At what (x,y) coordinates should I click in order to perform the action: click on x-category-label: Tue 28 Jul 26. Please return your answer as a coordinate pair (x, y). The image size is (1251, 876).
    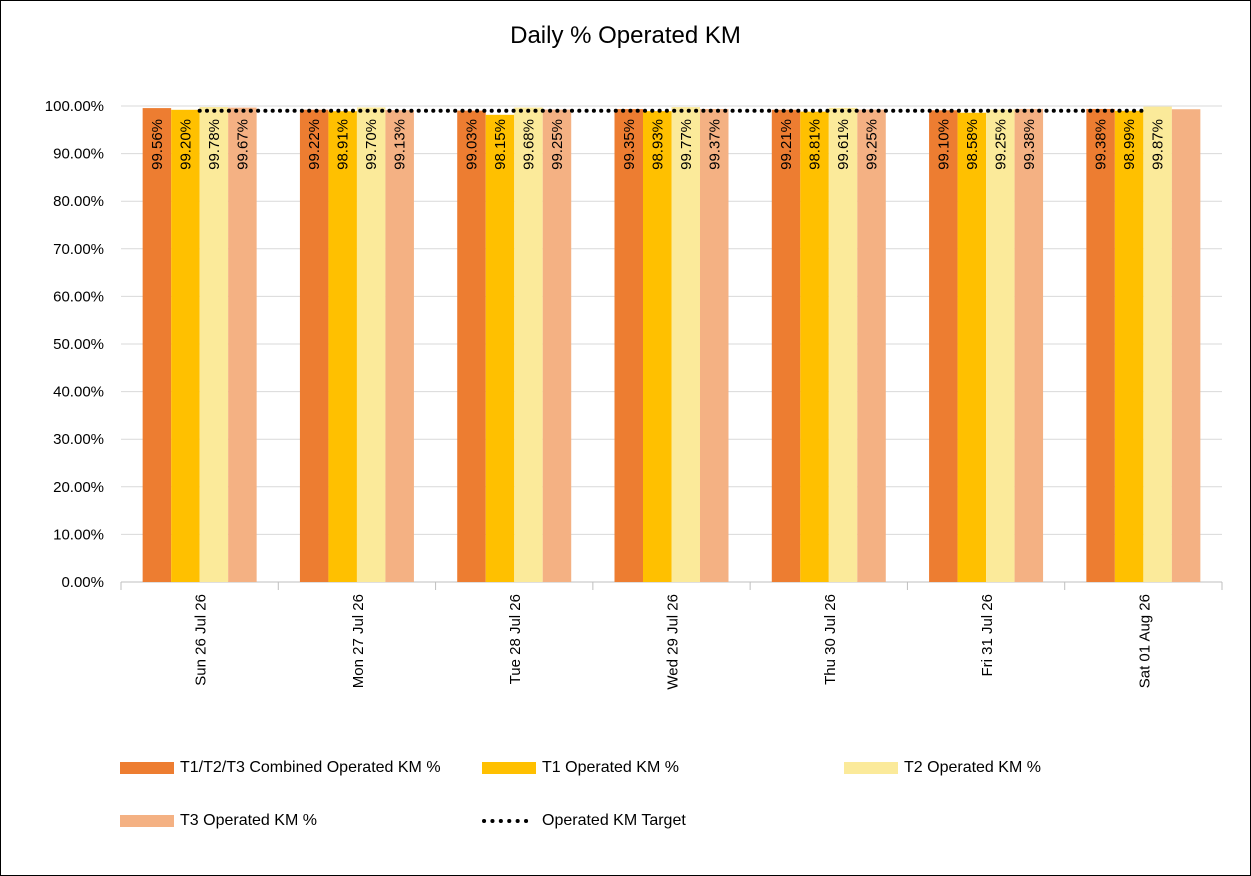
    Looking at the image, I should click on (515, 639).